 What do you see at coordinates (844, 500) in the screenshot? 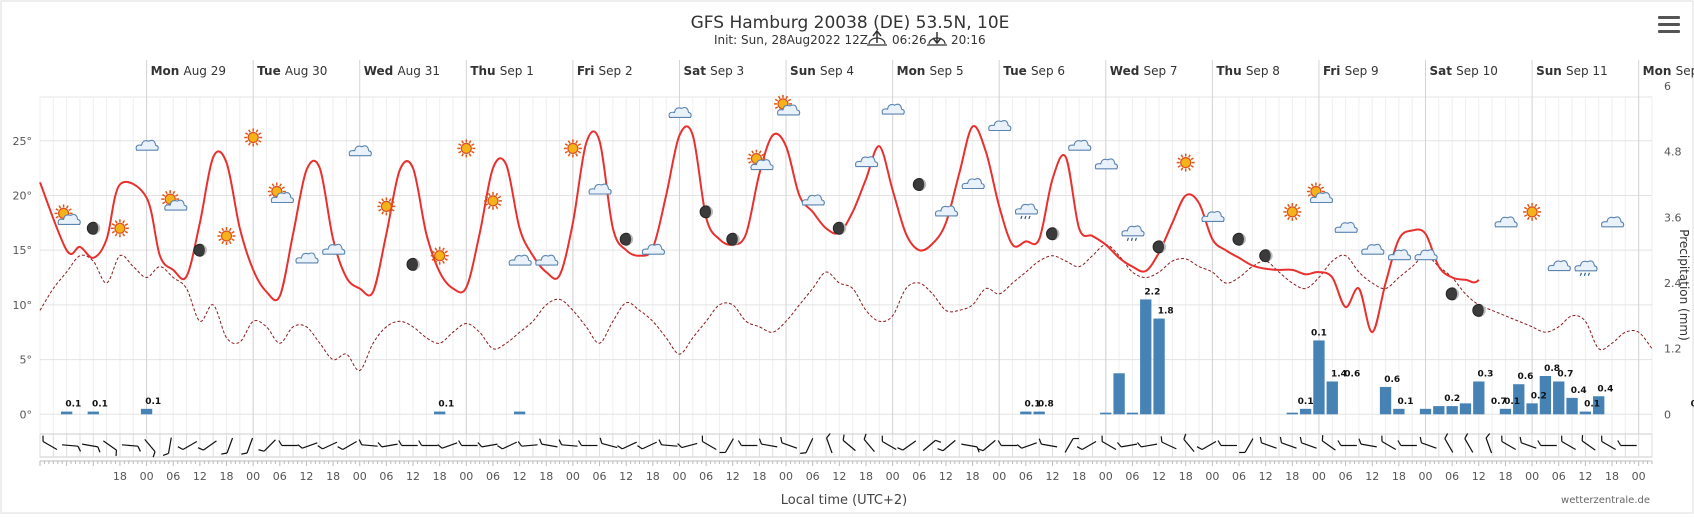
I see `x-axis-title: Local time (UTC+2)` at bounding box center [844, 500].